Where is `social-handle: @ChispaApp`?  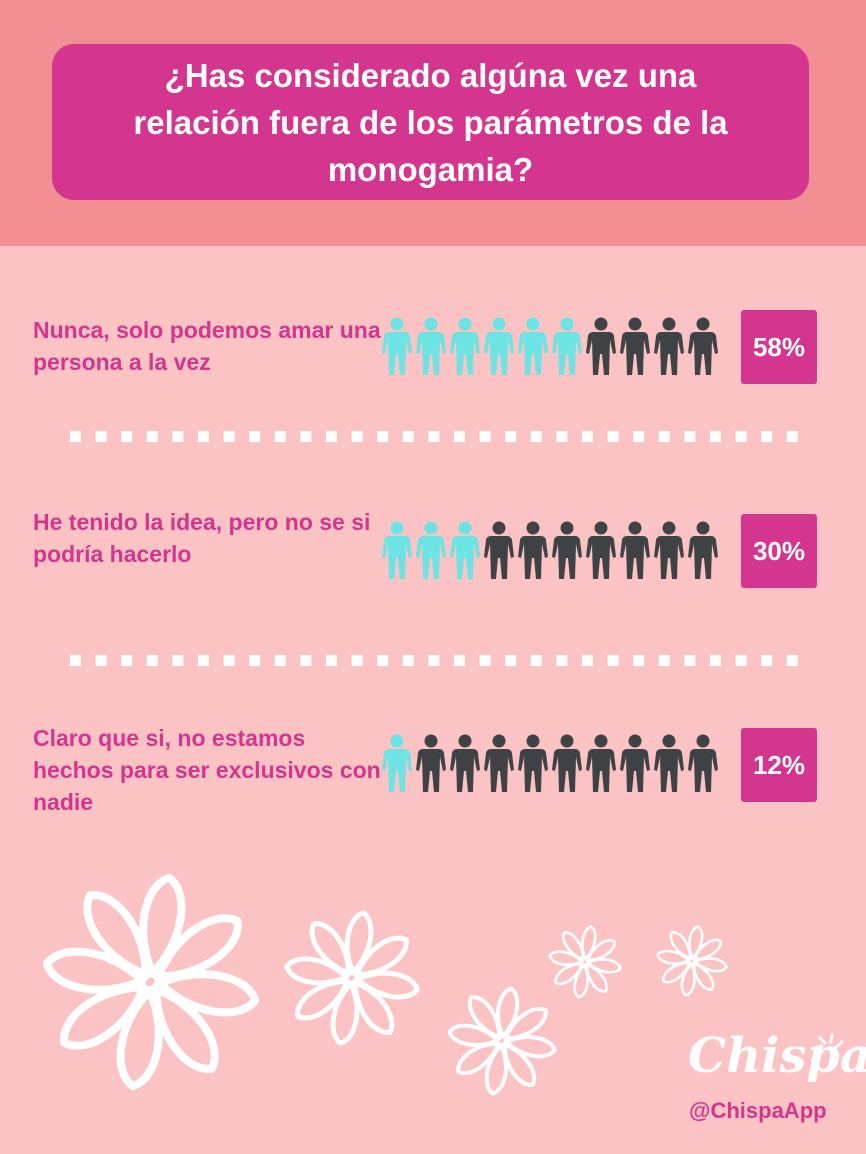 social-handle: @ChispaApp is located at coordinates (758, 1110).